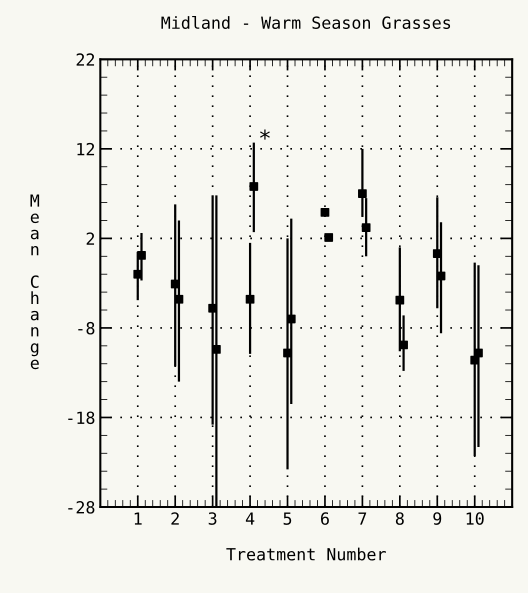 The image size is (528, 593). What do you see at coordinates (306, 554) in the screenshot?
I see `x-axis-title: Treatment Number` at bounding box center [306, 554].